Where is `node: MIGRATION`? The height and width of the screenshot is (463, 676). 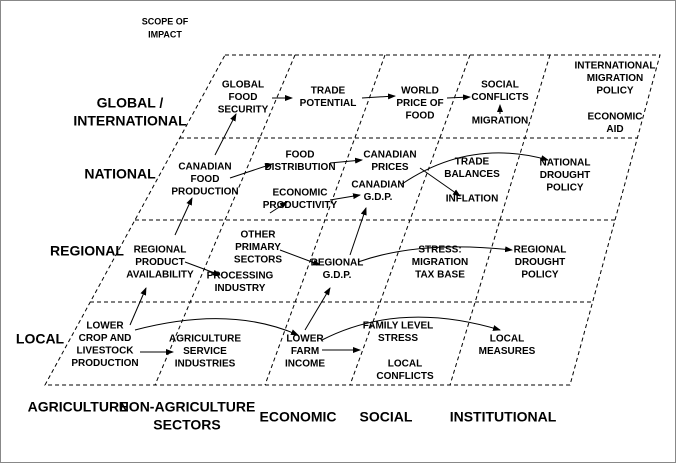
node: MIGRATION is located at coordinates (500, 121).